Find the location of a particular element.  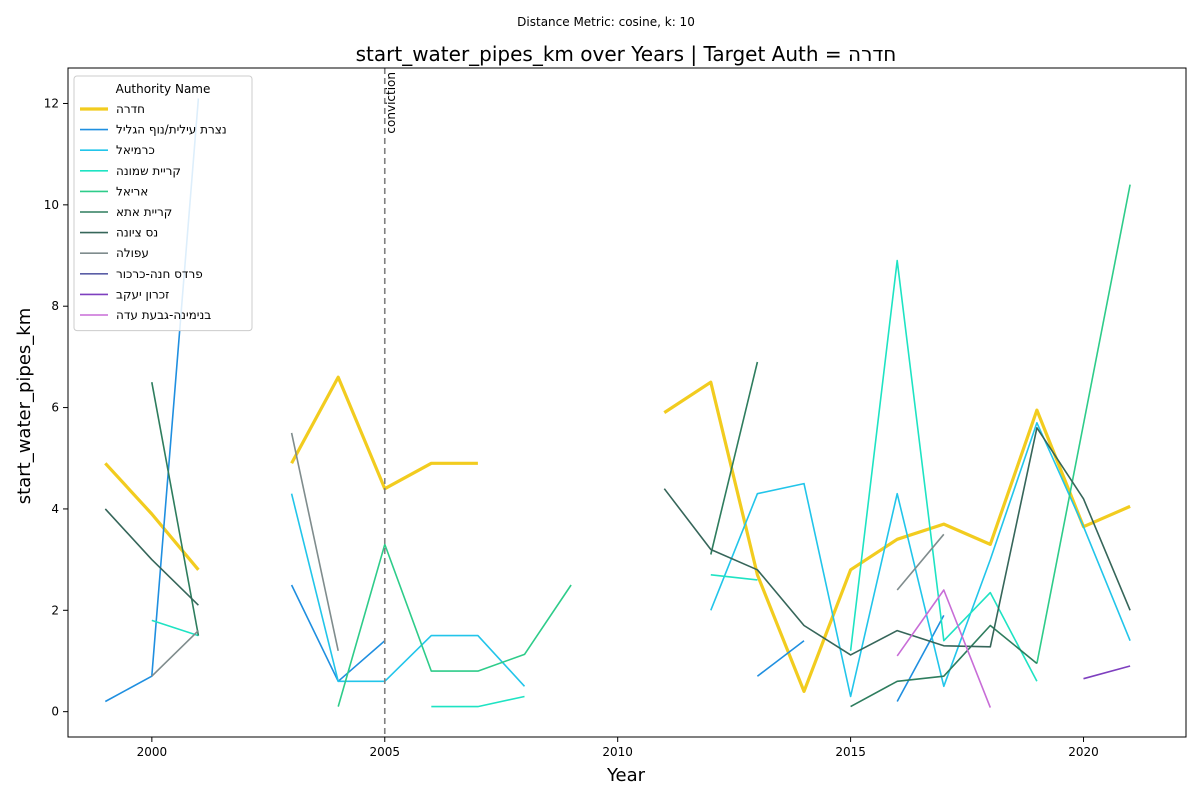

legend-box is located at coordinates (163, 203).